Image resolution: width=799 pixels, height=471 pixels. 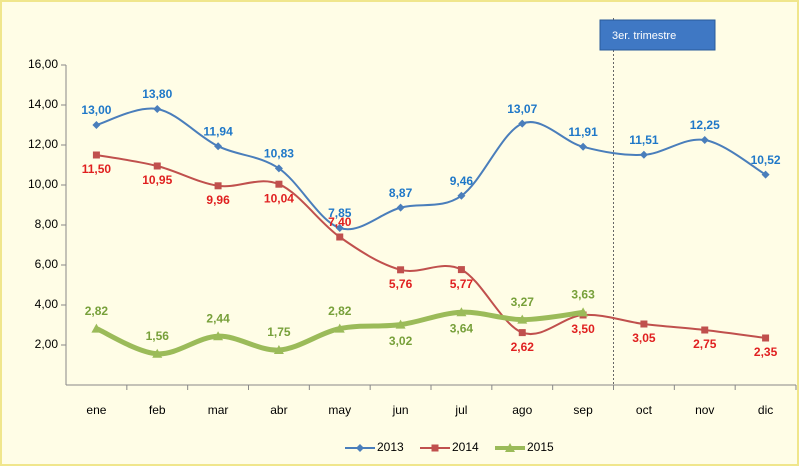 I want to click on data-label: 7,40, so click(x=340, y=222).